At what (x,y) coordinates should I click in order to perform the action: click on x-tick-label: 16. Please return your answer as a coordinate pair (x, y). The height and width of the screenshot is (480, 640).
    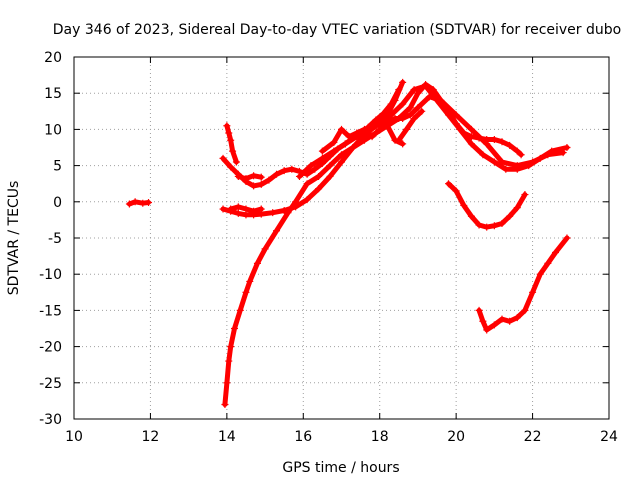
    Looking at the image, I should click on (303, 437).